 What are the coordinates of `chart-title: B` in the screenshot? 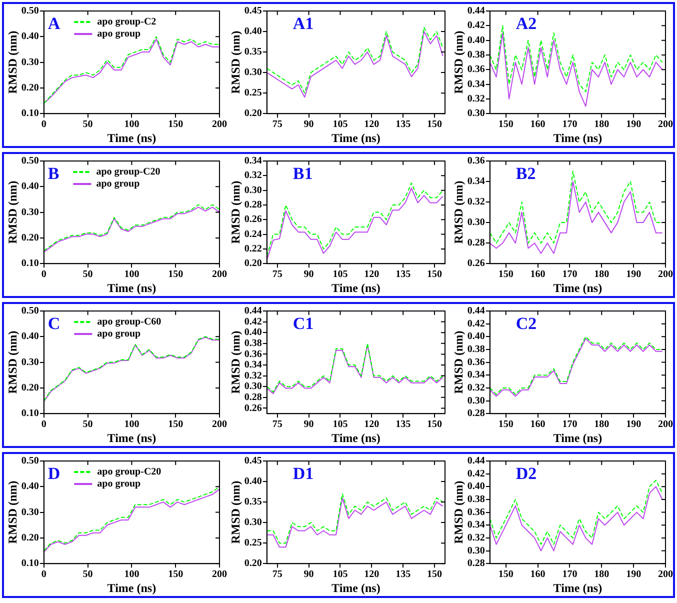 It's located at (54, 173).